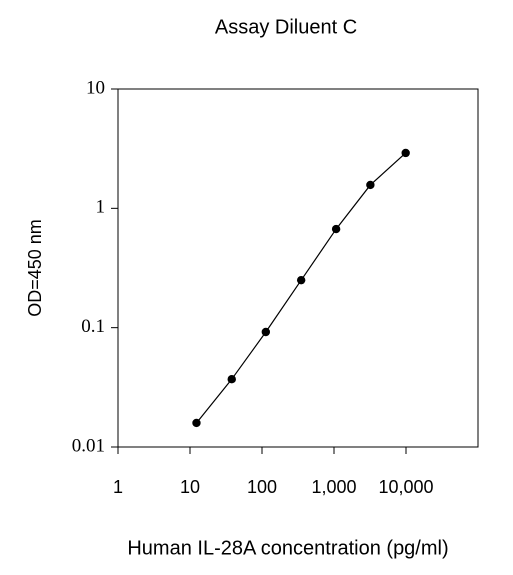  Describe the element at coordinates (118, 487) in the screenshot. I see `x-tick-label: 1` at that location.